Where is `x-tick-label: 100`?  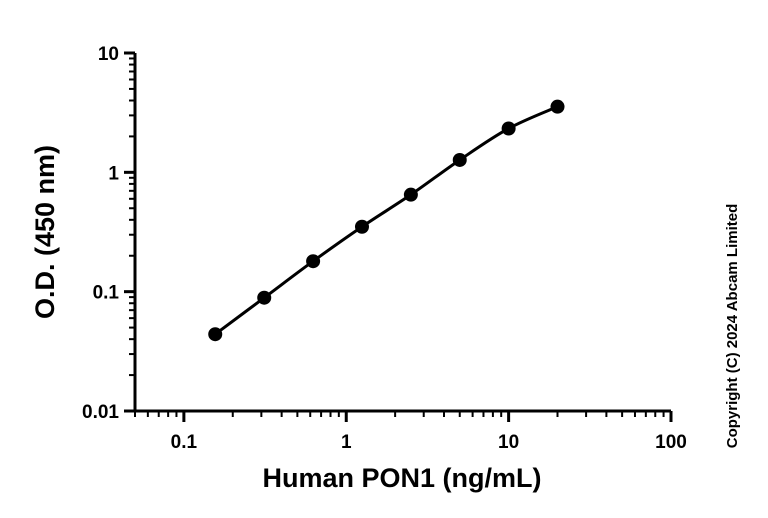
x-tick-label: 100 is located at coordinates (671, 442).